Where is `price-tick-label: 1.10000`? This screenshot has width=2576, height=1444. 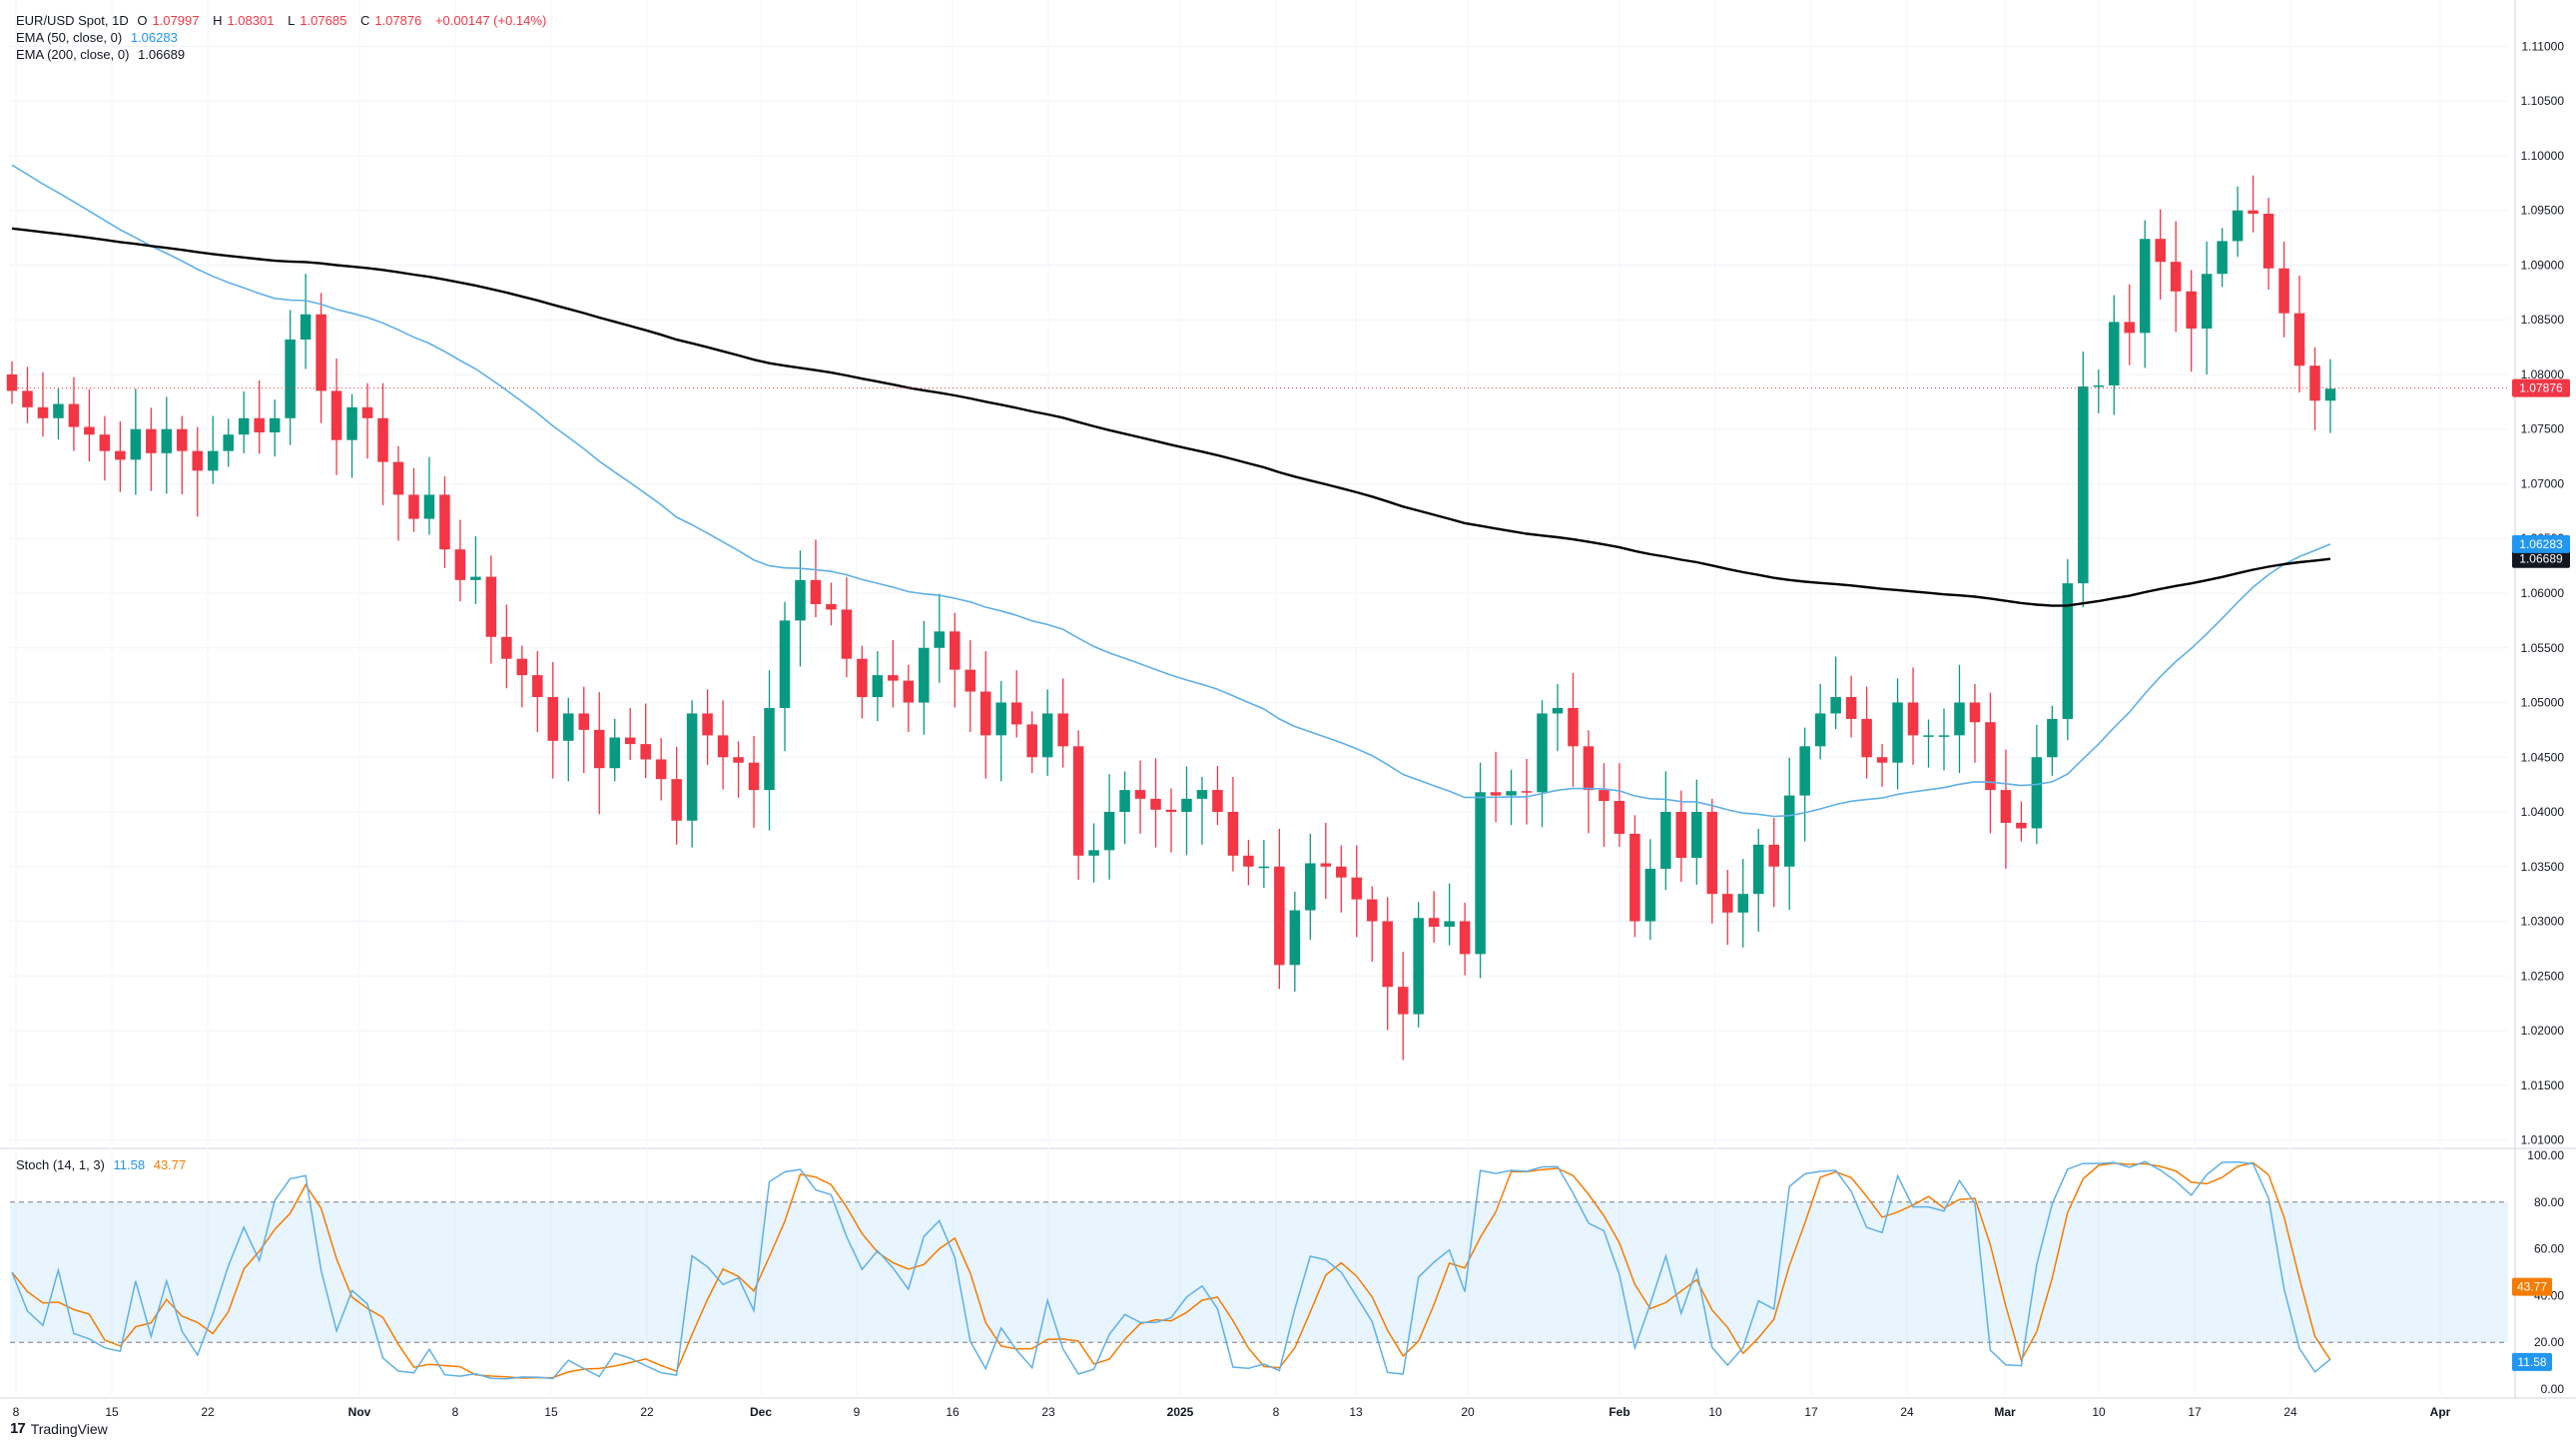
price-tick-label: 1.10000 is located at coordinates (2543, 156).